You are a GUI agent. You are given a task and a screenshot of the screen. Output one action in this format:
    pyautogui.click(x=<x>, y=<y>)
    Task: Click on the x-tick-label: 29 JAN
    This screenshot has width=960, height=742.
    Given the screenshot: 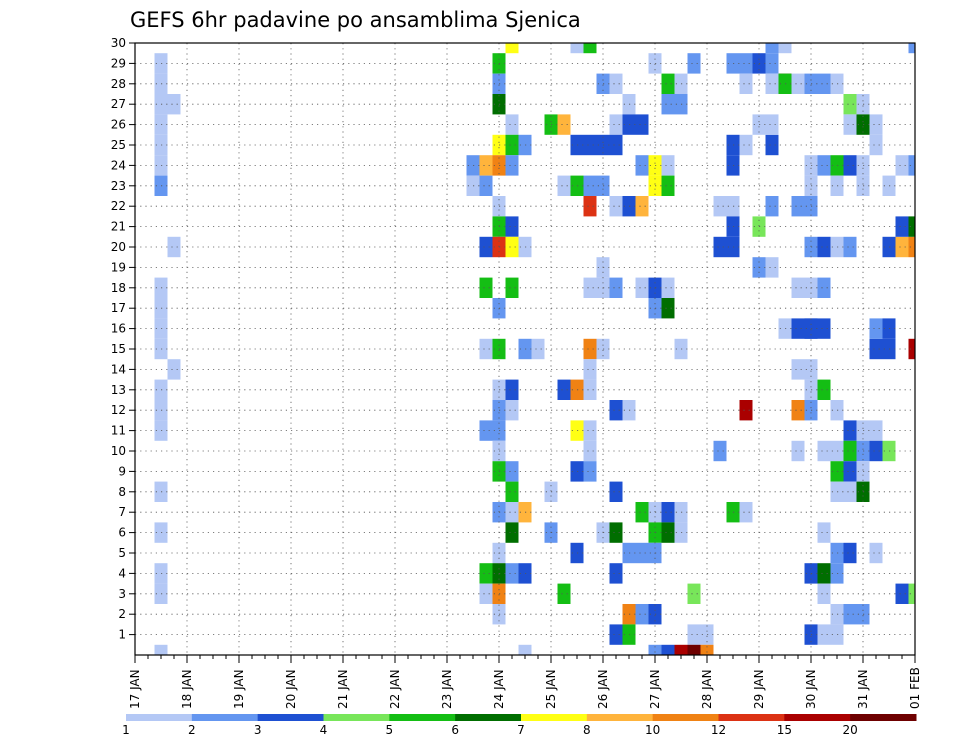 What is the action you would take?
    pyautogui.click(x=759, y=689)
    